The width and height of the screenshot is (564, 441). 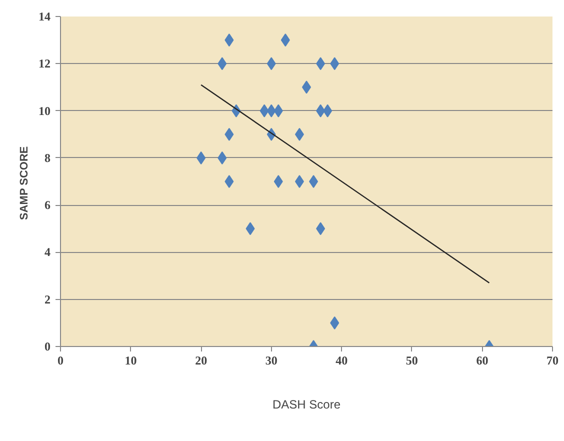 I want to click on x-tick-label: 30, so click(x=271, y=361).